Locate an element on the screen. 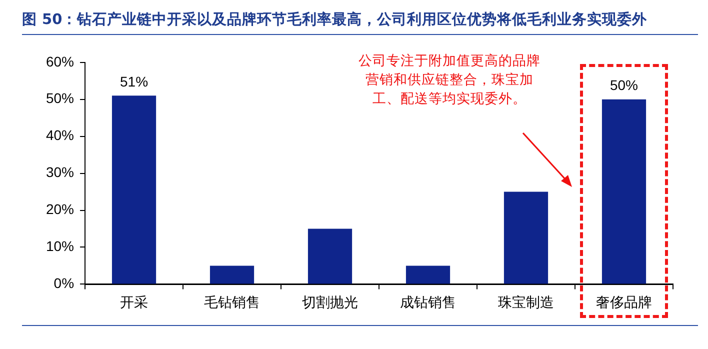 Image resolution: width=708 pixels, height=349 pixels. chart-title: 图 50：钻石产业链中开采以及品牌环节毛利率最高，公司利用区位优势将低毛利业务实现委外 is located at coordinates (360, 22).